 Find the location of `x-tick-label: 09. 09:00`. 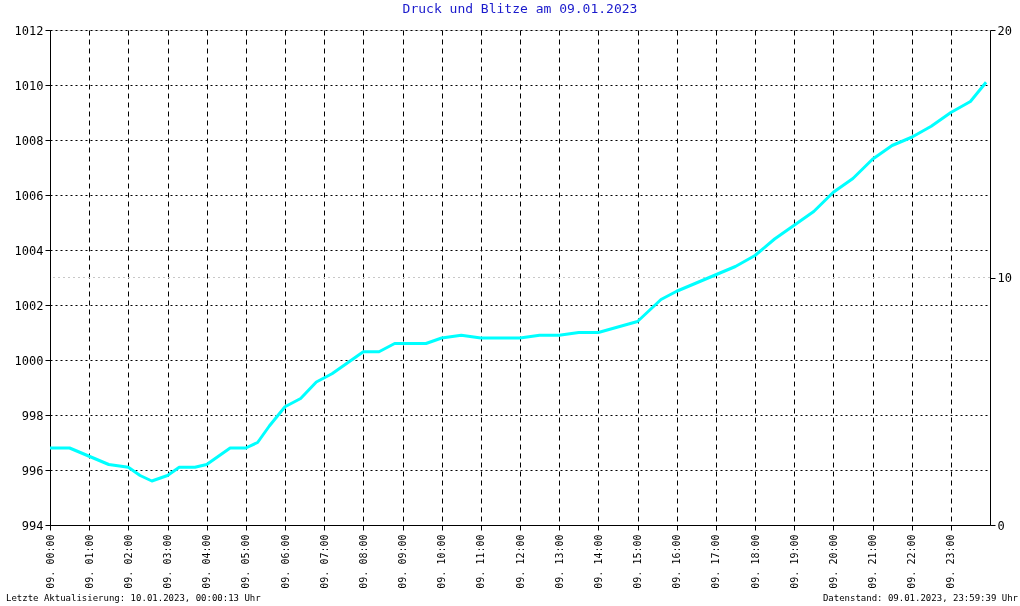

x-tick-label: 09. 09:00 is located at coordinates (402, 561).